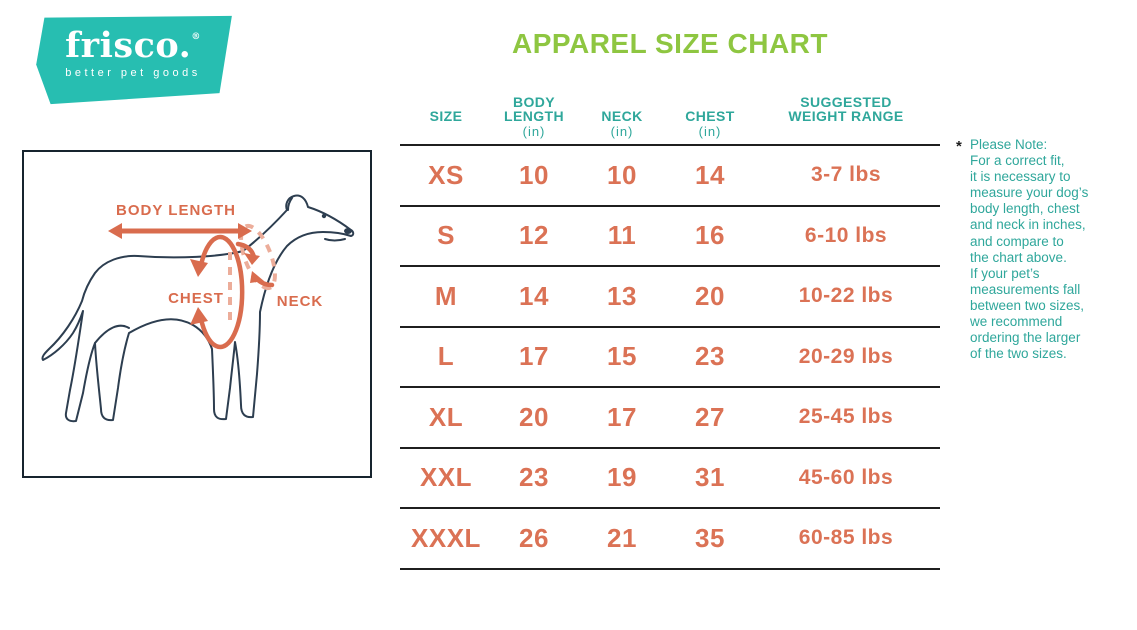 The width and height of the screenshot is (1137, 630). What do you see at coordinates (1018, 354) in the screenshot?
I see `note-line: of the two sizes.` at bounding box center [1018, 354].